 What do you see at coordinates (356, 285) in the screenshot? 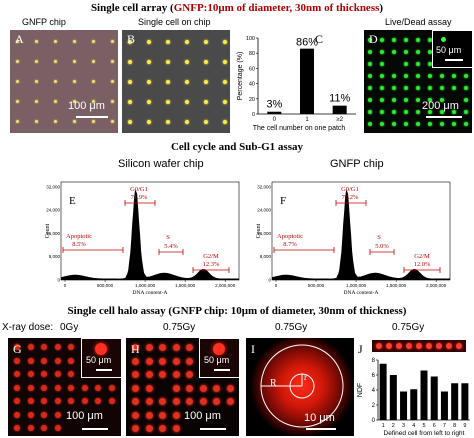
I see `x-tick-label: 1,000,000` at bounding box center [356, 285].